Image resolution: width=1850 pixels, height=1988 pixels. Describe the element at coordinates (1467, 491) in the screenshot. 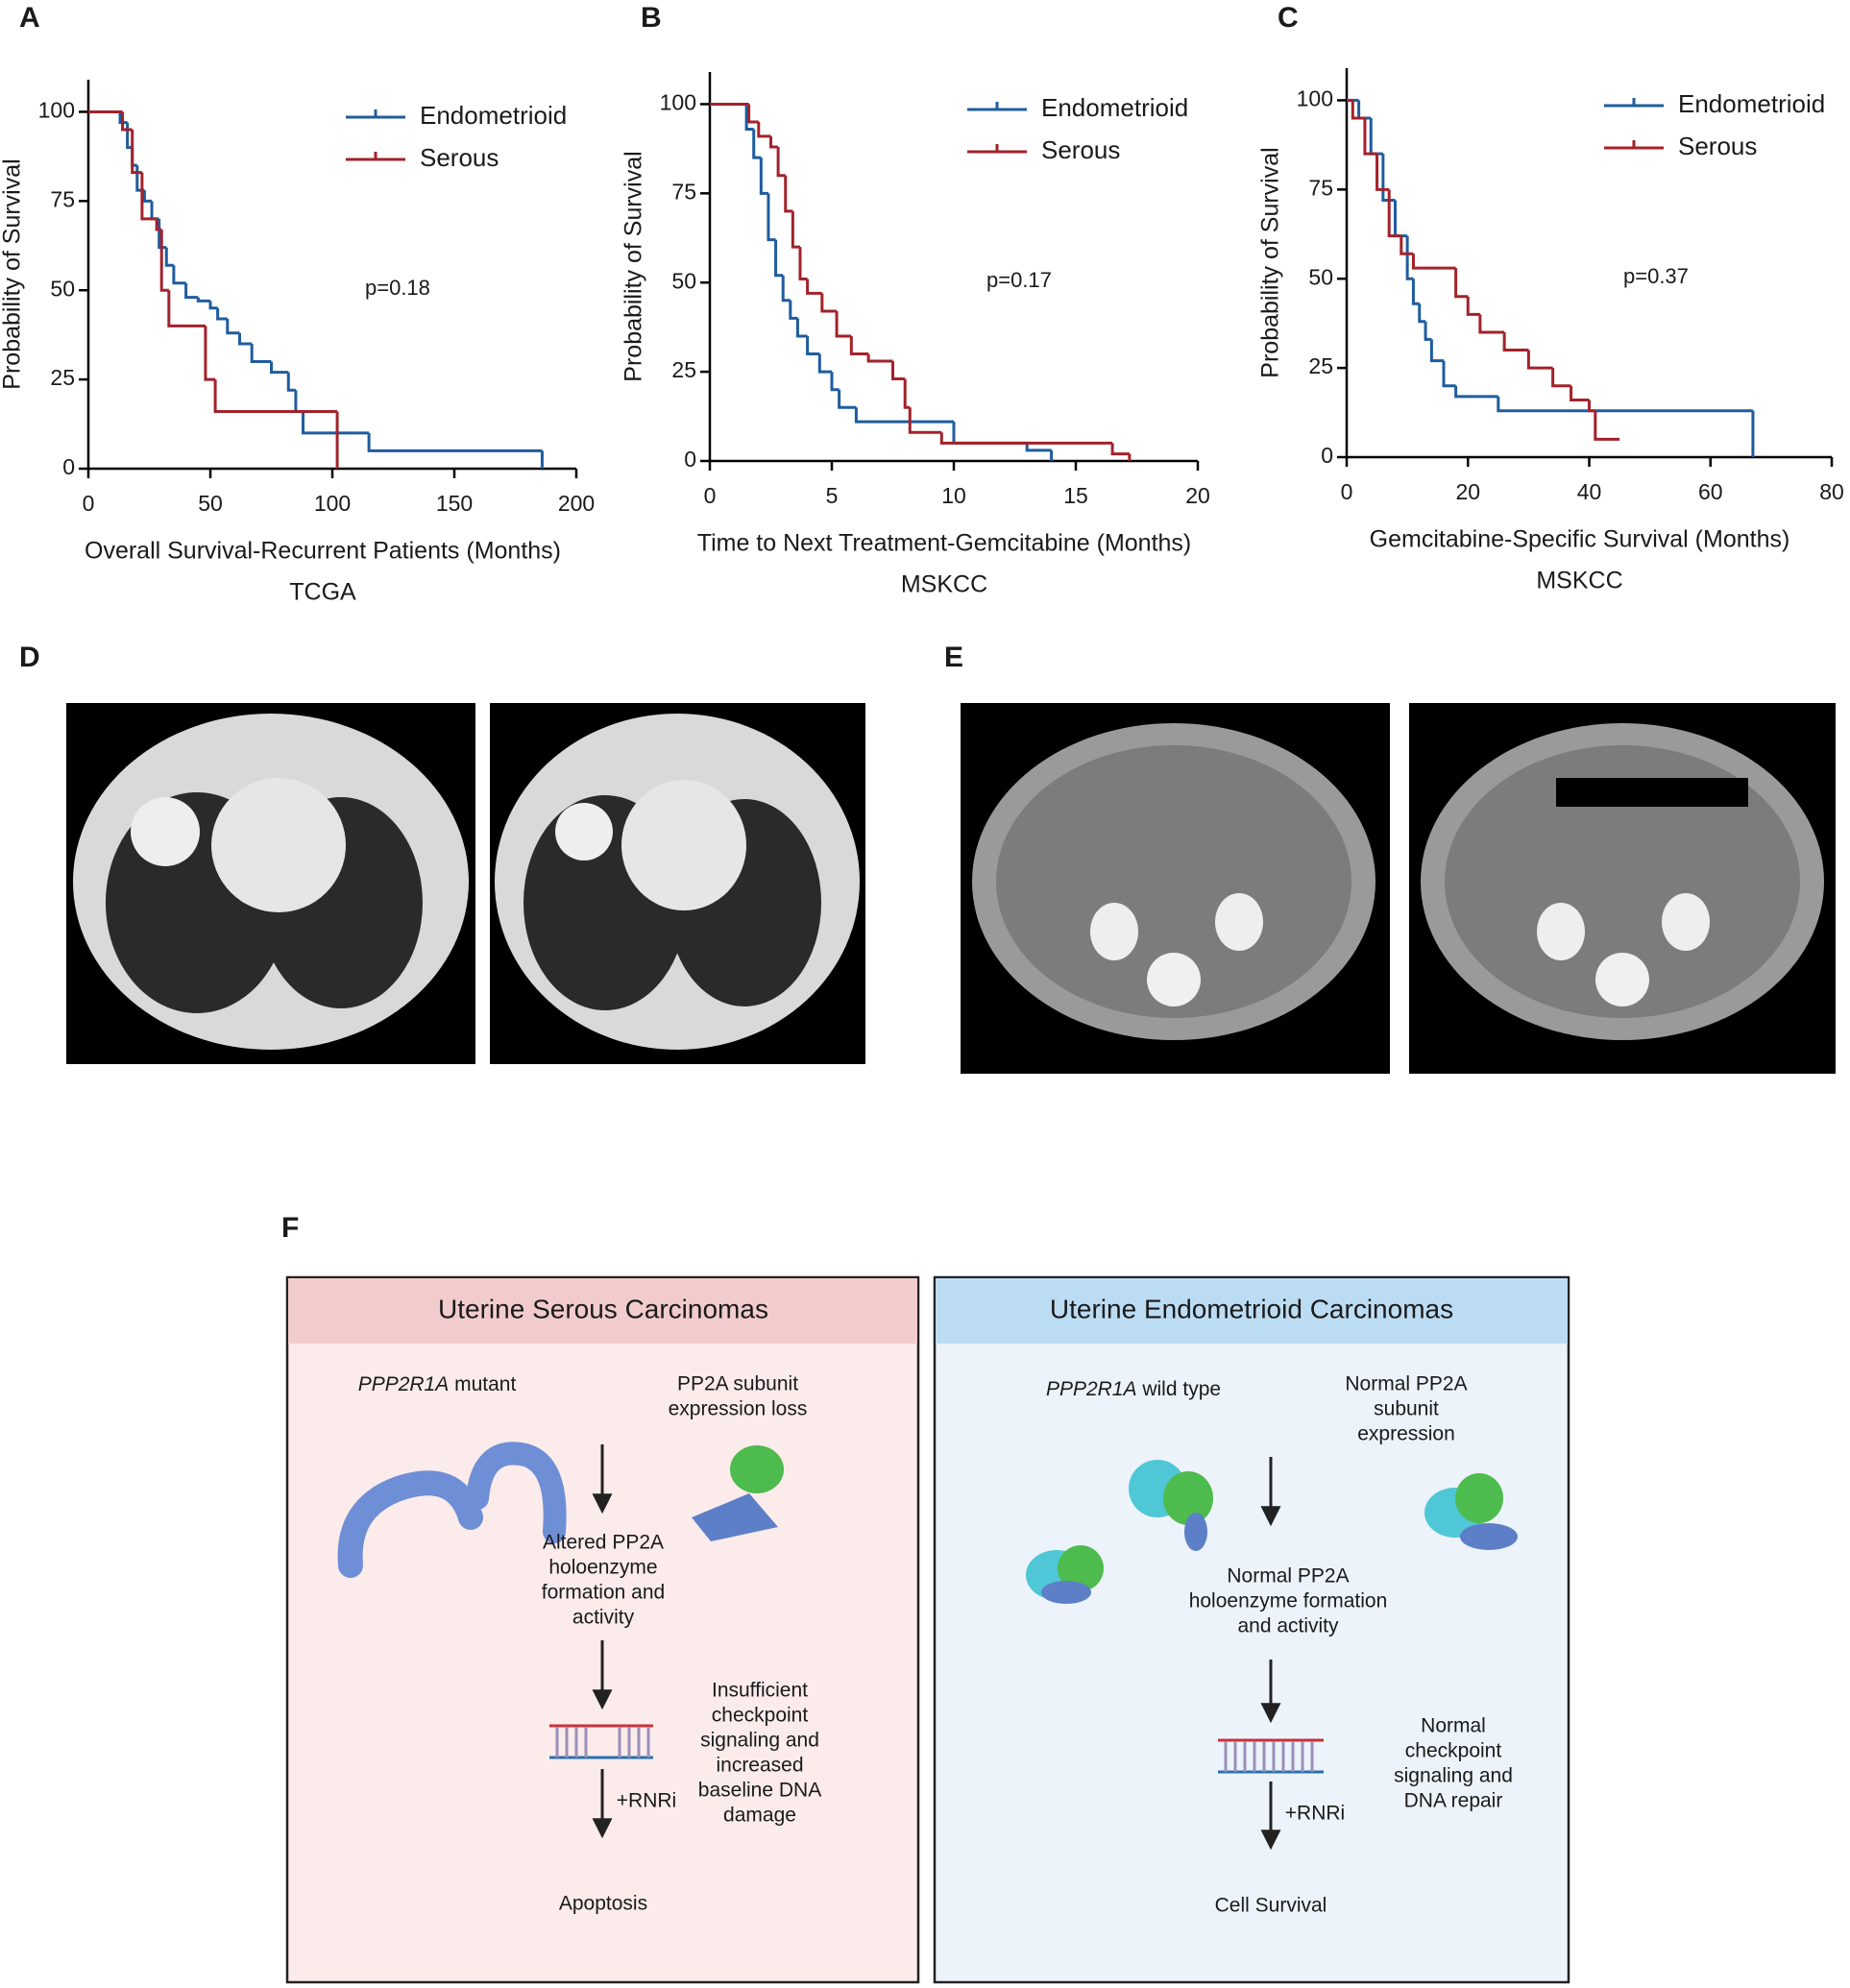

I see `x-tick-label: 20` at that location.